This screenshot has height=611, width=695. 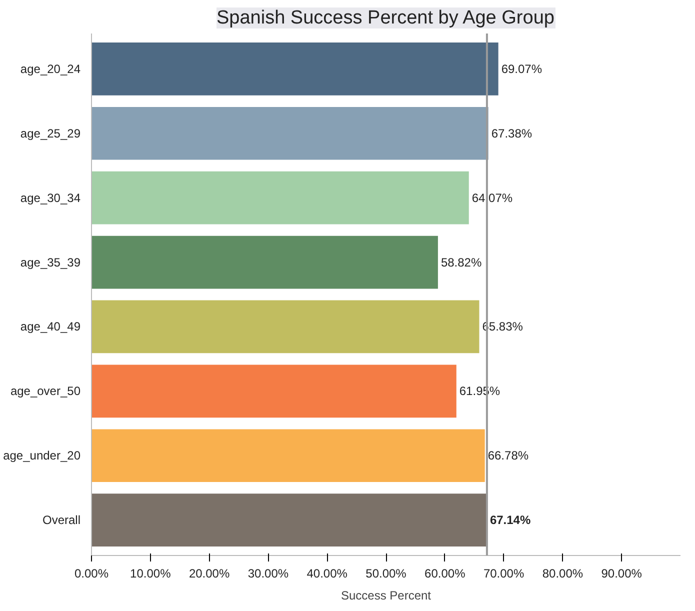 What do you see at coordinates (327, 573) in the screenshot?
I see `x-tick-label: 40.00%` at bounding box center [327, 573].